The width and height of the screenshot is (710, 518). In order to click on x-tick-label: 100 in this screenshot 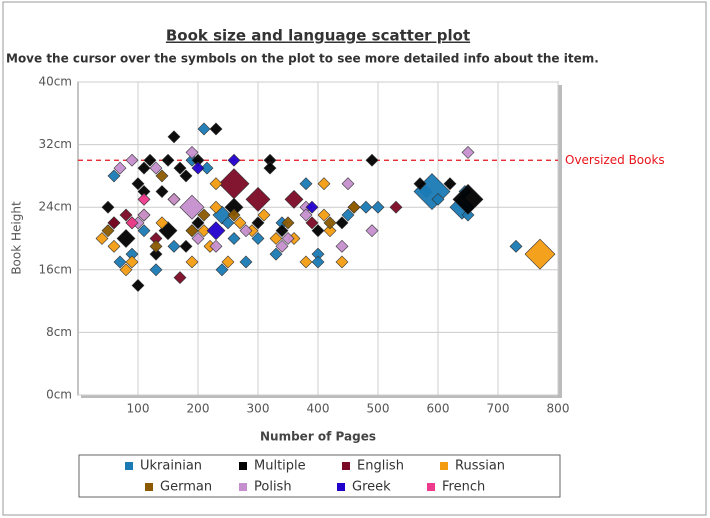, I will do `click(138, 409)`.